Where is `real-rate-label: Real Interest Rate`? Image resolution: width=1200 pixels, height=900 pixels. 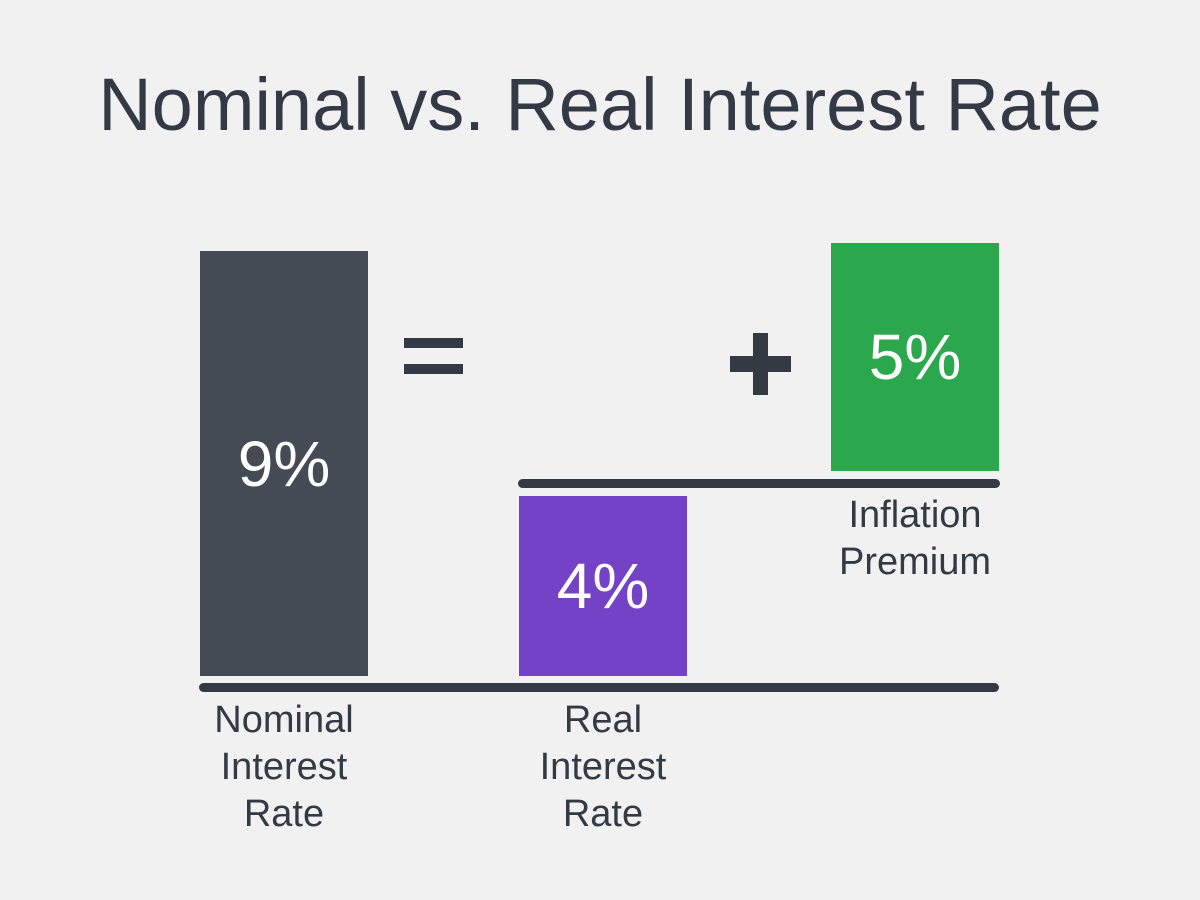 real-rate-label: Real Interest Rate is located at coordinates (603, 767).